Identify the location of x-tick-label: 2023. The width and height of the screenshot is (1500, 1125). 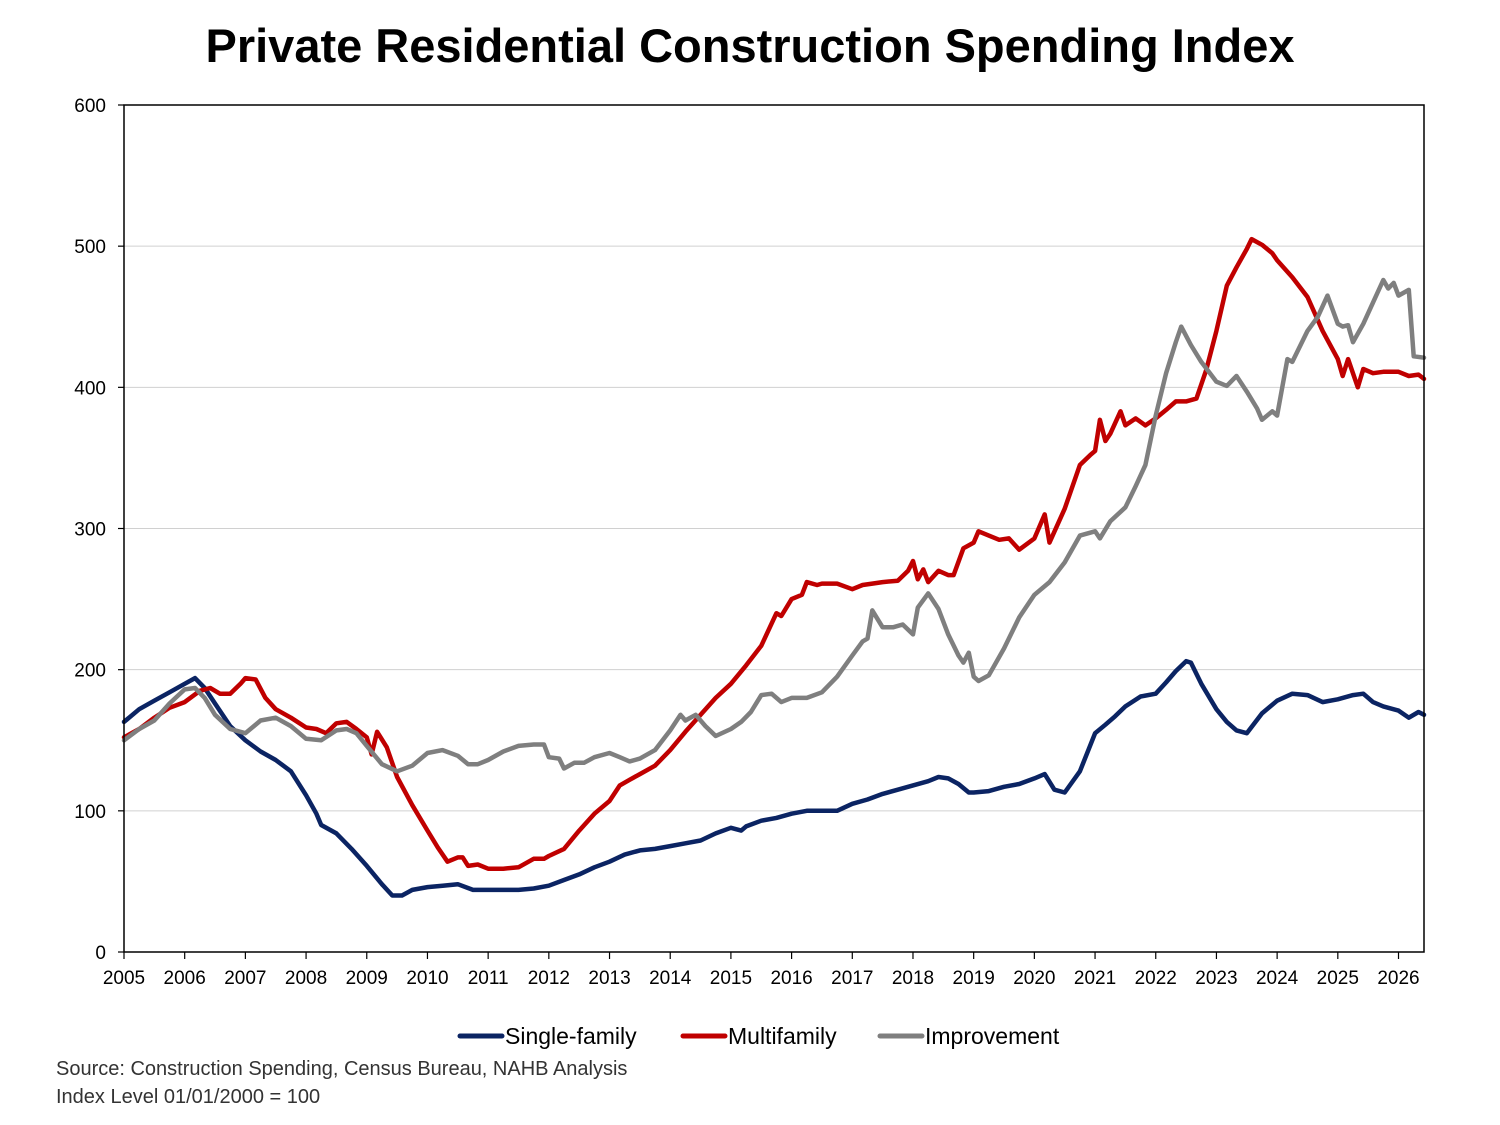
(1216, 978).